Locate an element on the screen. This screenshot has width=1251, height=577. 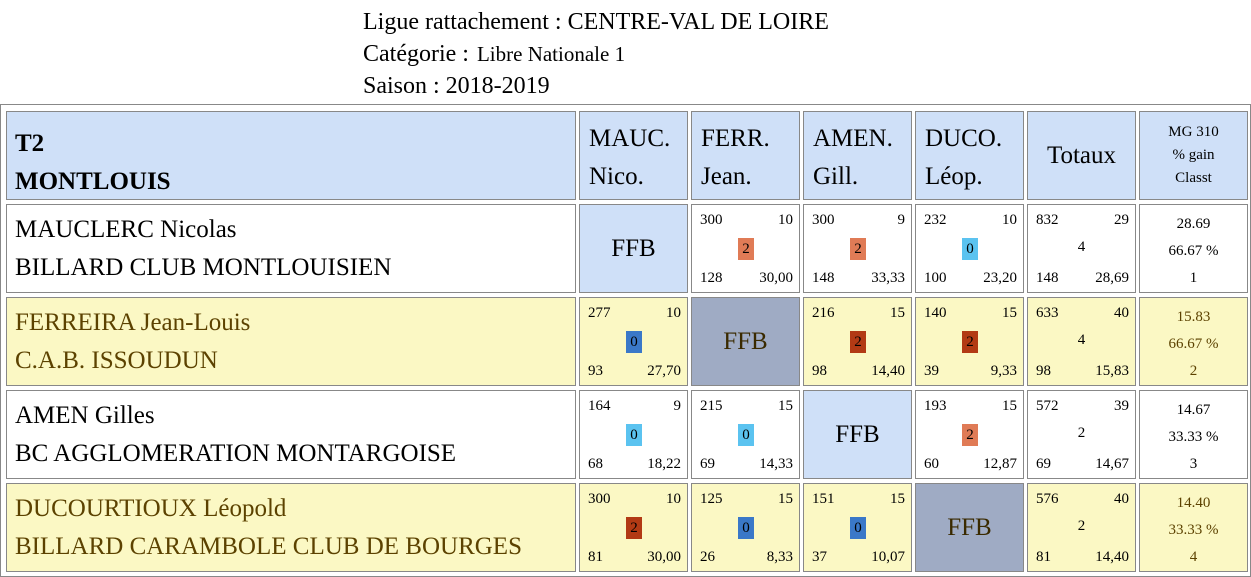
match-score-cell: 164 9 0 68 18,22 is located at coordinates (633, 434).